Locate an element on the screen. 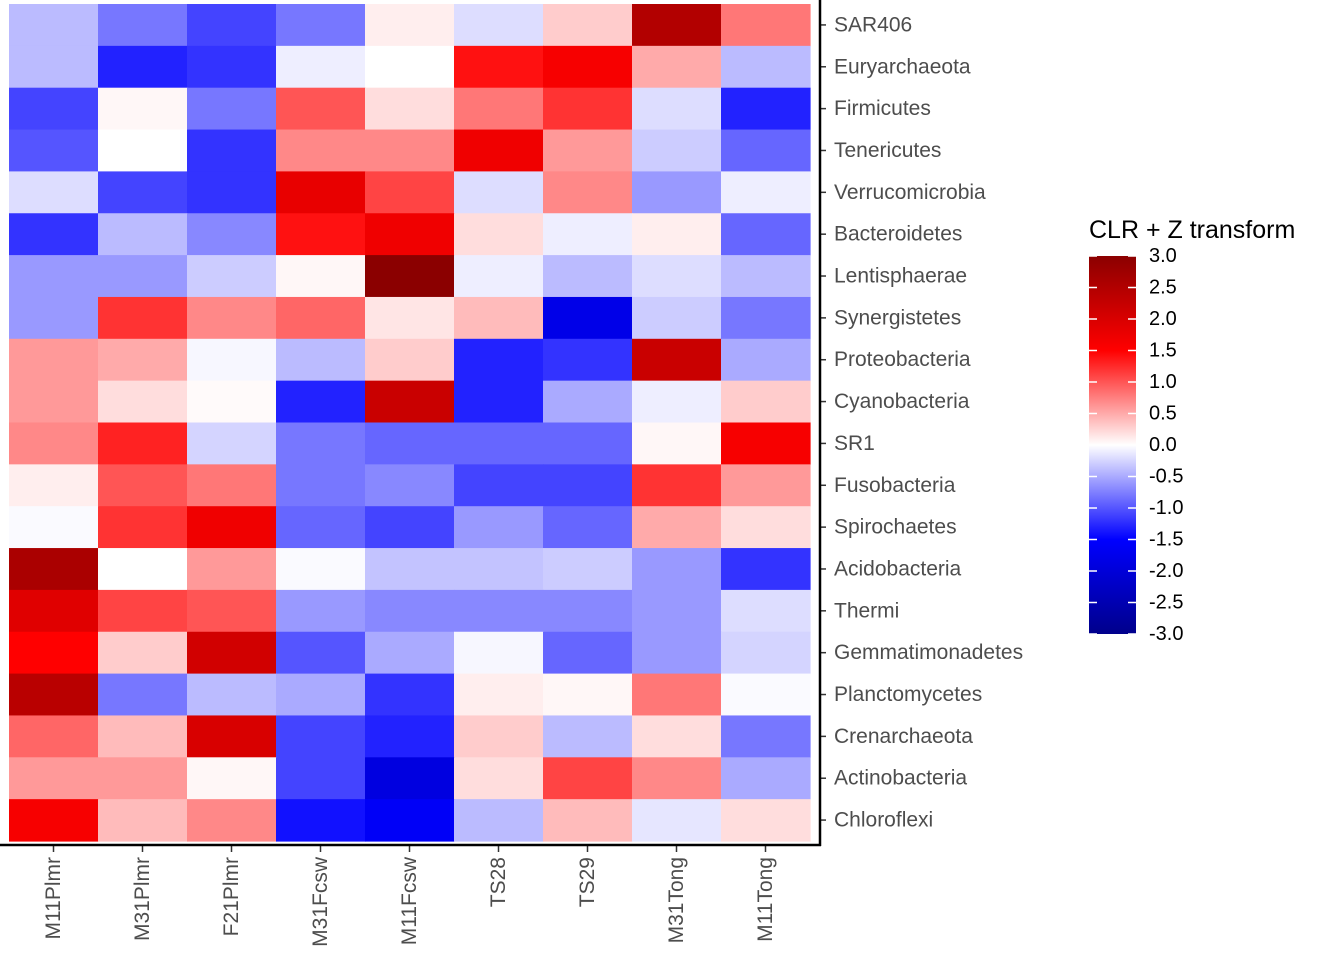 This screenshot has width=1344, height=960. row-label: Firmicutes is located at coordinates (882, 108).